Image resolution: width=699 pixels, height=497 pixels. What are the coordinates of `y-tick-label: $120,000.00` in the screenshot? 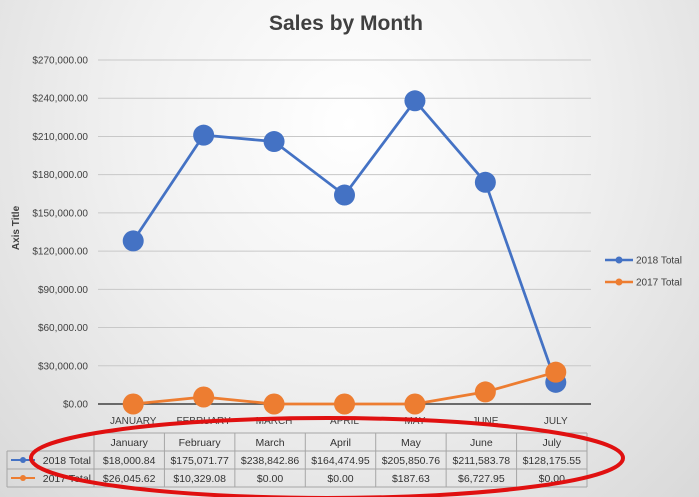 It's located at (60, 252).